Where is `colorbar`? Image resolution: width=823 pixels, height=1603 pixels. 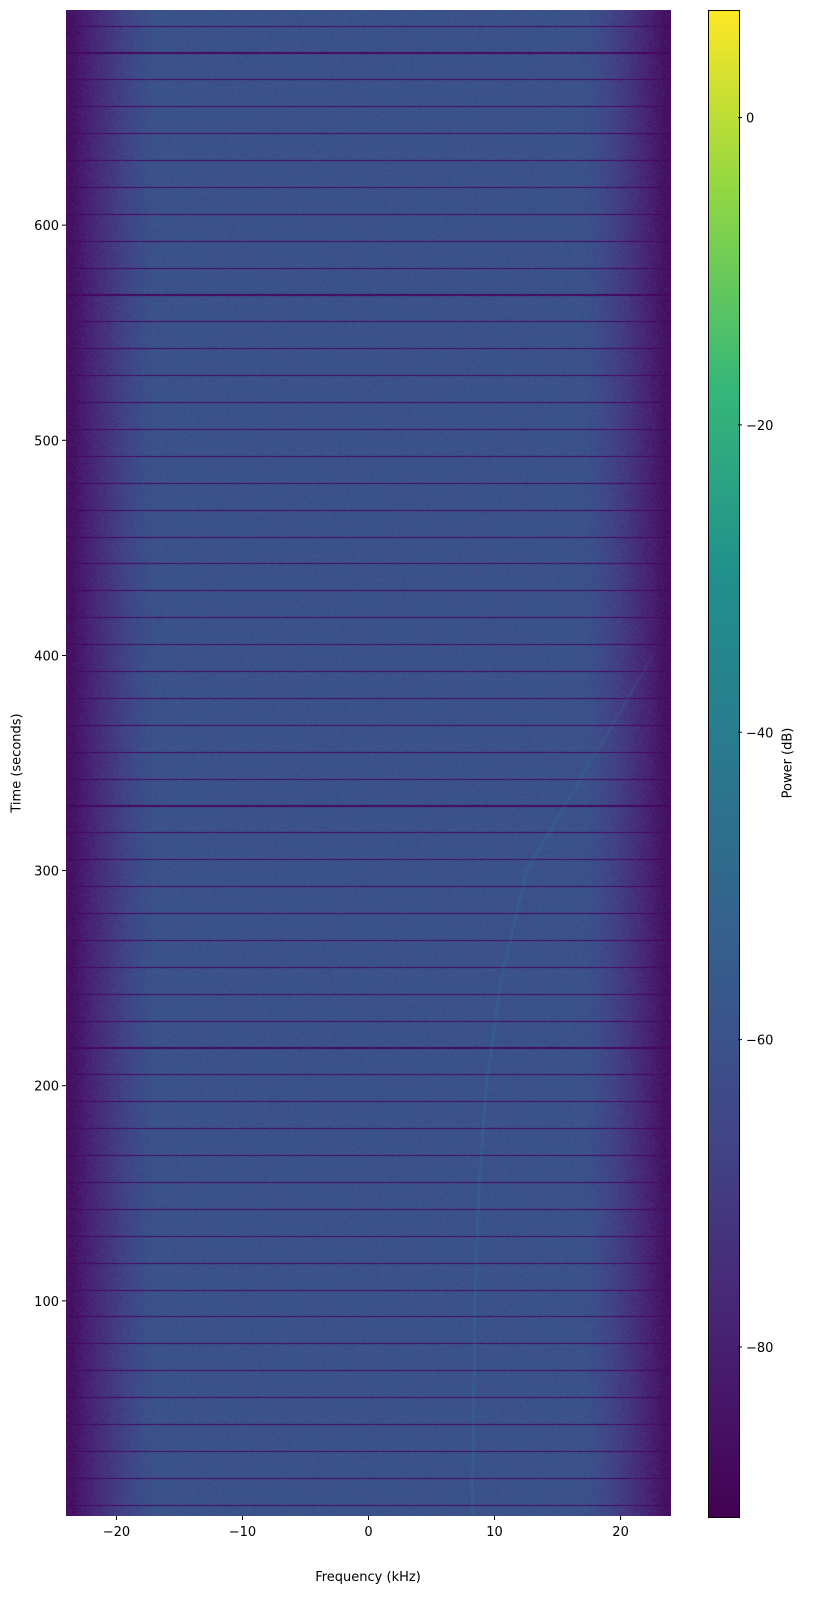
colorbar is located at coordinates (724, 764).